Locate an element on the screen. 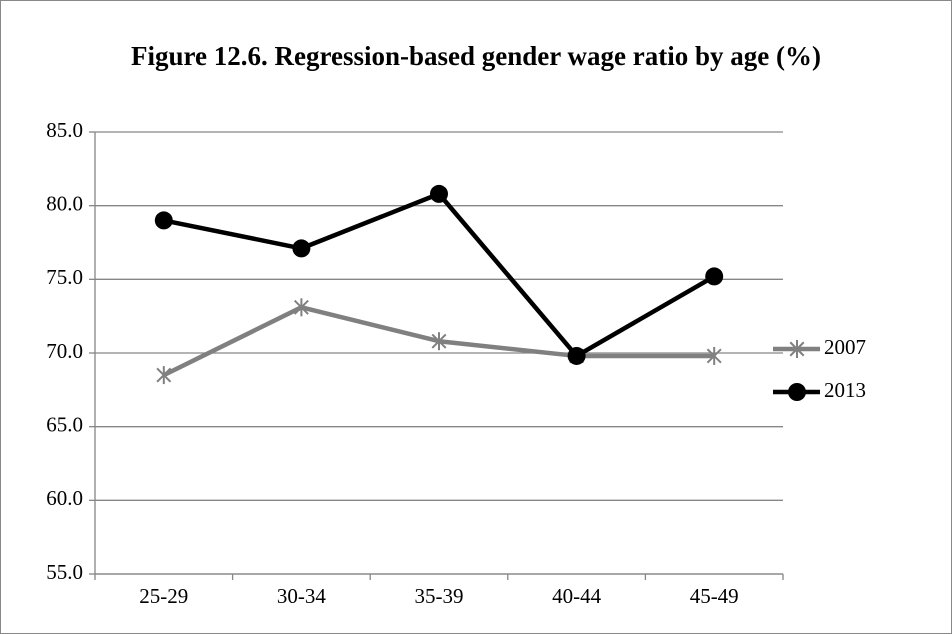 The image size is (952, 634). y-tick-label: 80.0 is located at coordinates (64, 203).